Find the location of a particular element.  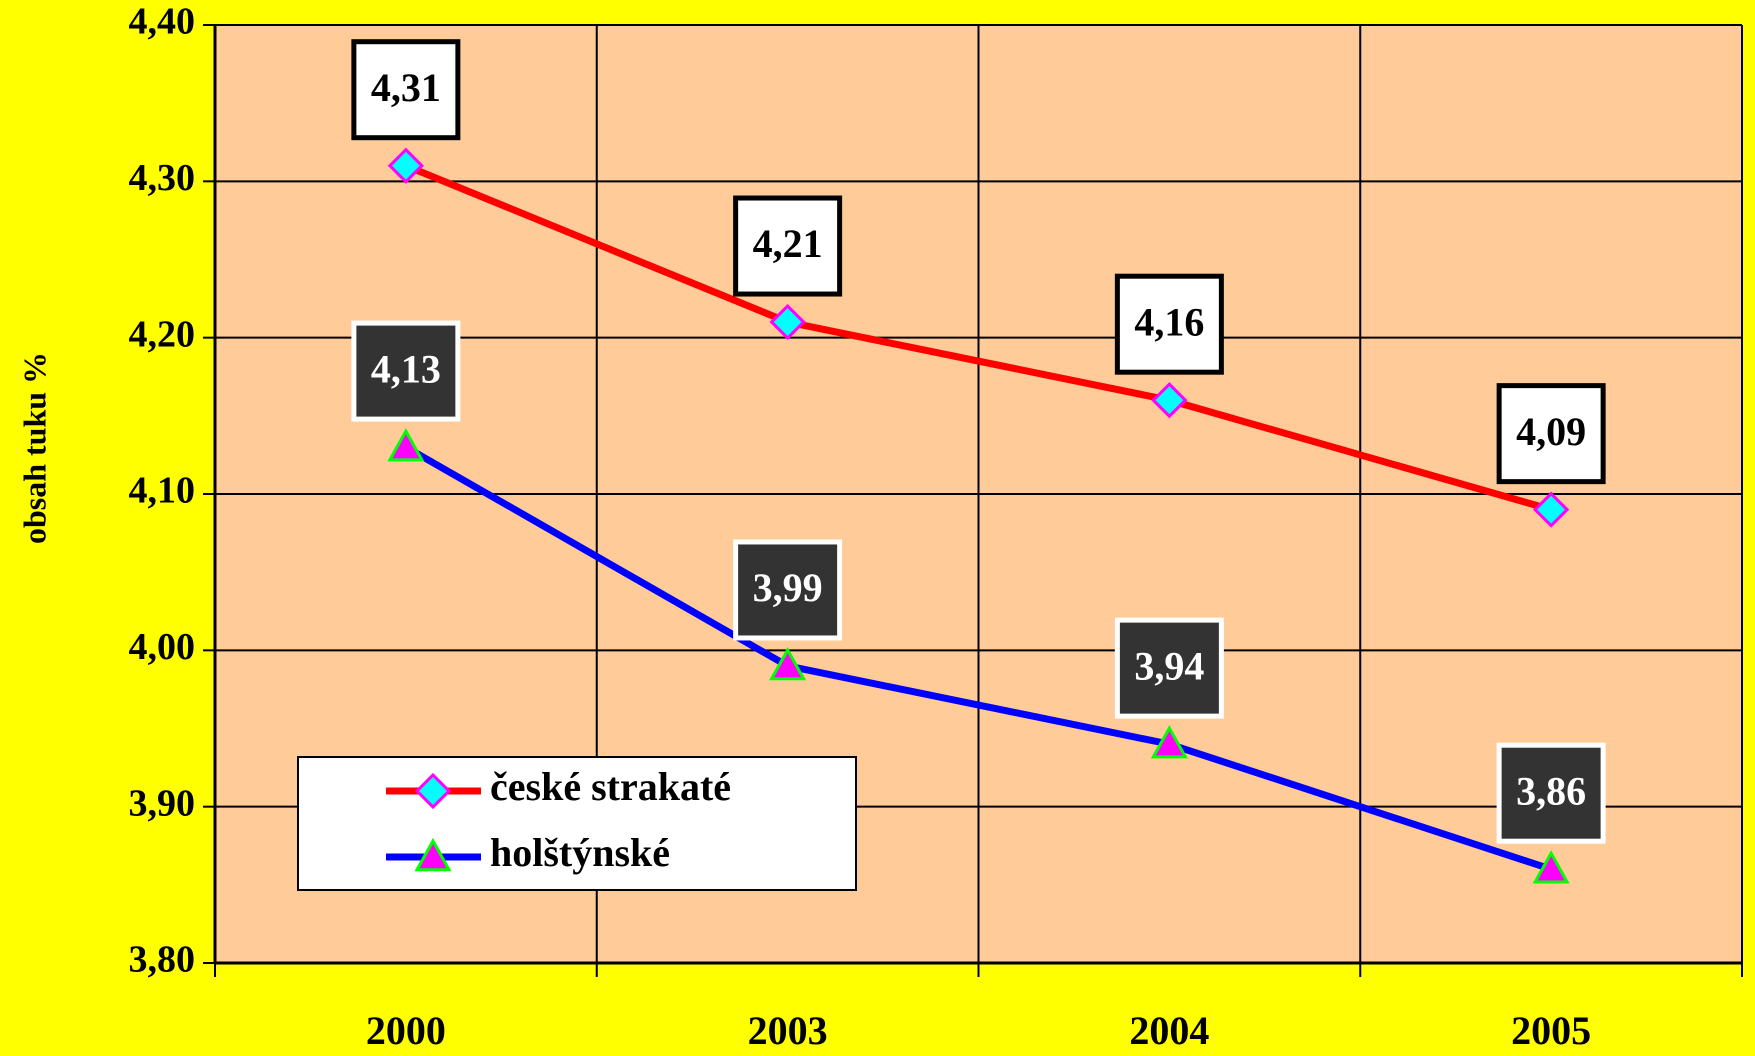

data-label: 3,94 is located at coordinates (1169, 665).